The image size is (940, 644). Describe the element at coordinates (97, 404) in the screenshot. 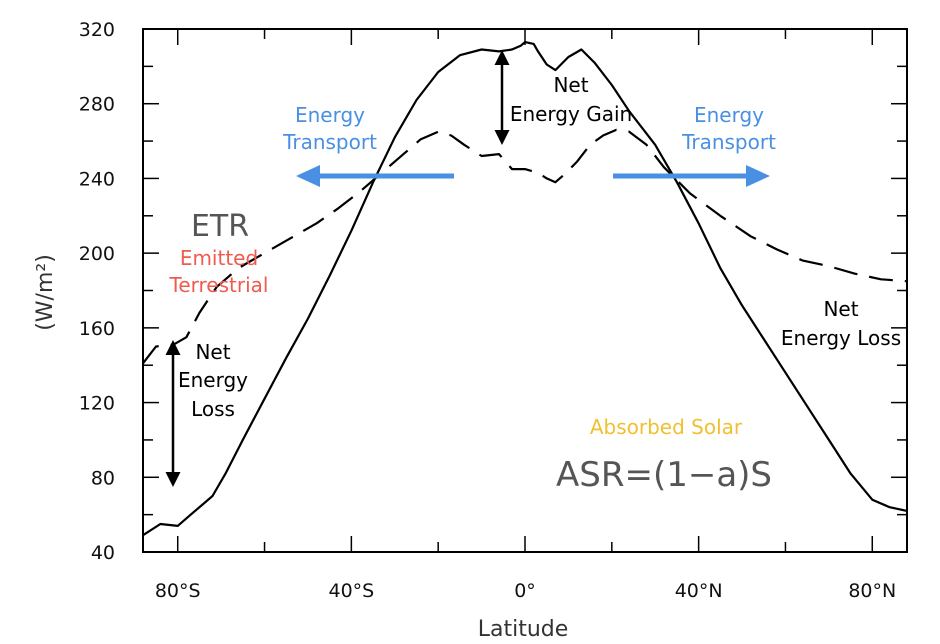

I see `y-tick-label: 120` at that location.